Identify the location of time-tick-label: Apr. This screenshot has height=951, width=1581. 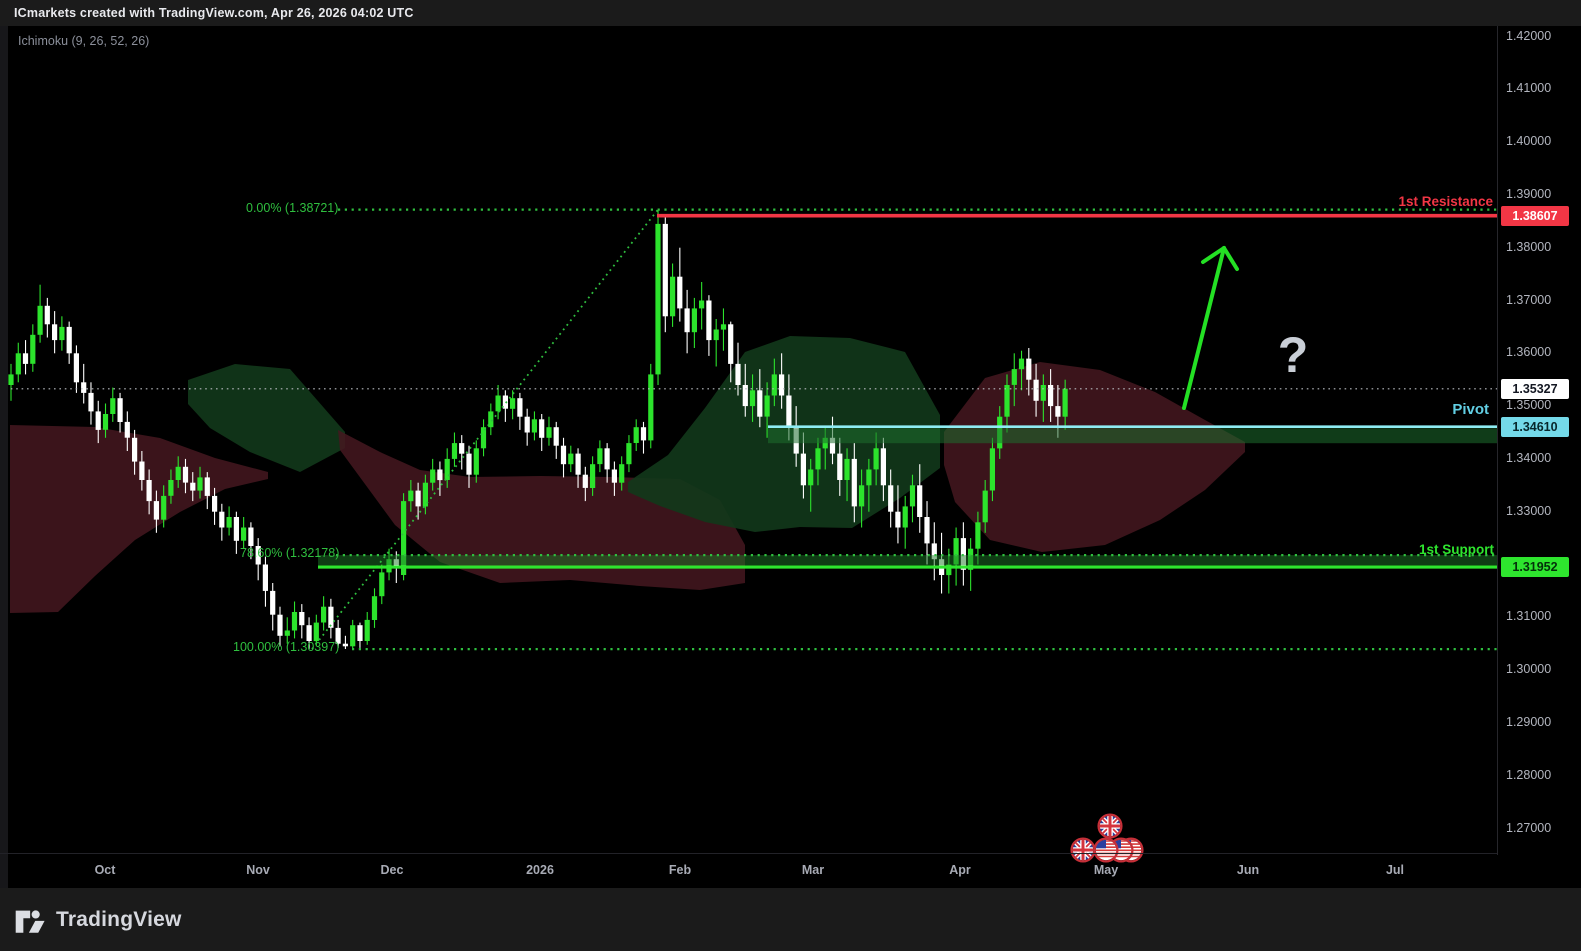
(960, 870).